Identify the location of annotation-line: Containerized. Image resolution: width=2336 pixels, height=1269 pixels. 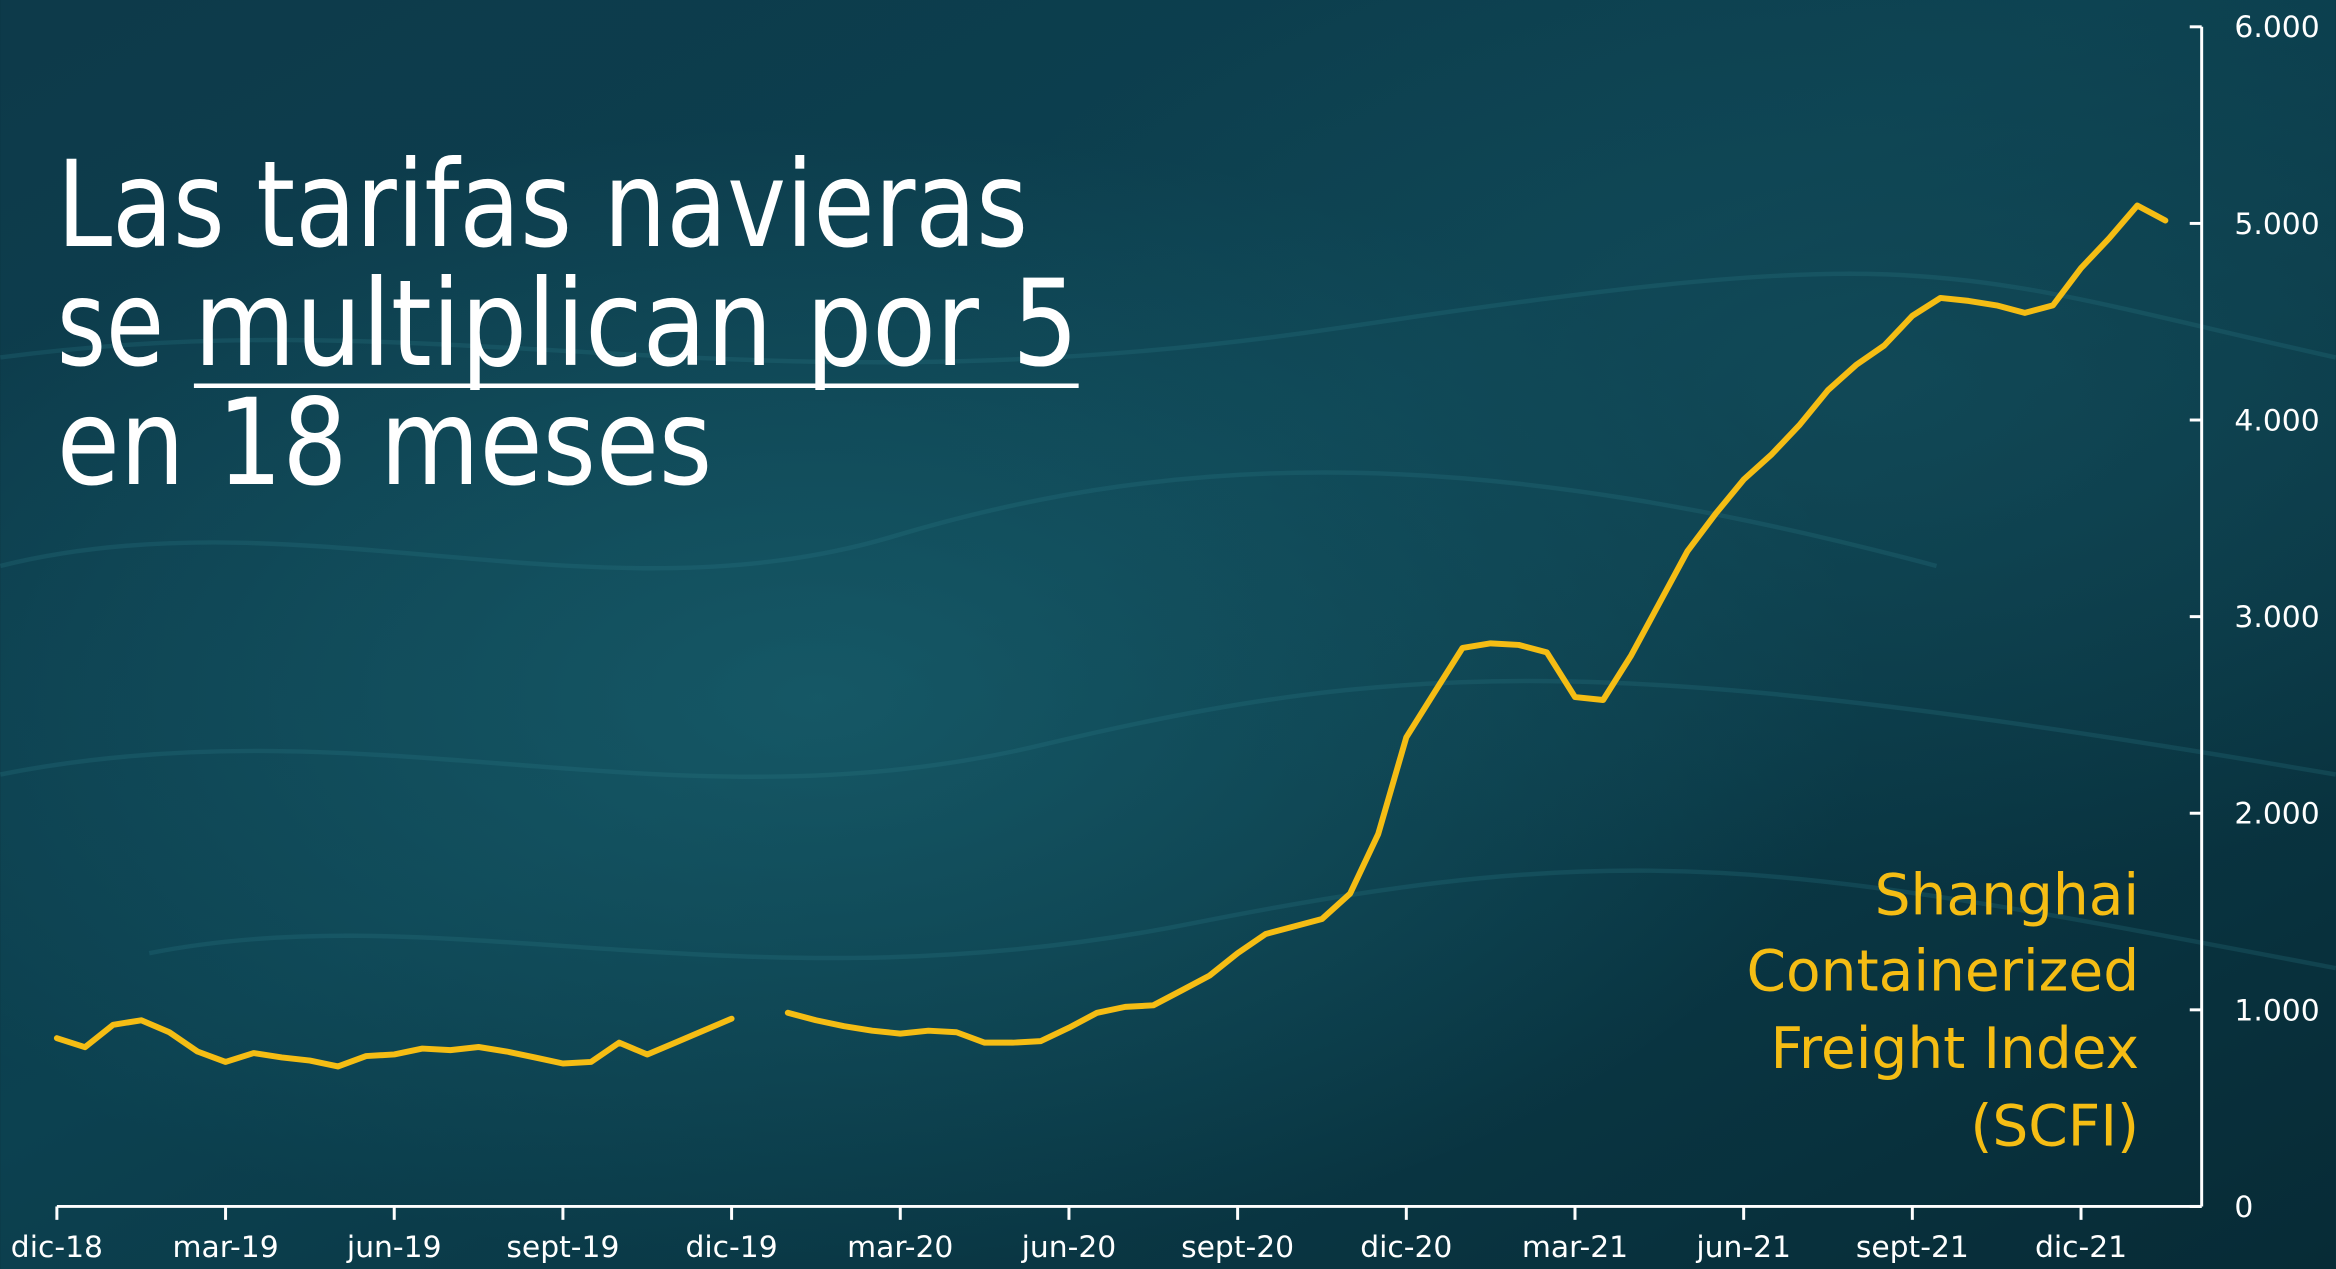
(1942, 971).